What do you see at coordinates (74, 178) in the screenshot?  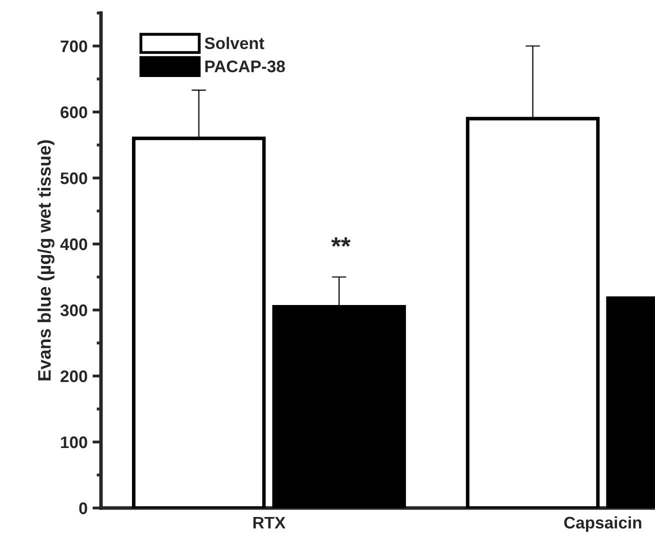 I see `y-tick-label: 500` at bounding box center [74, 178].